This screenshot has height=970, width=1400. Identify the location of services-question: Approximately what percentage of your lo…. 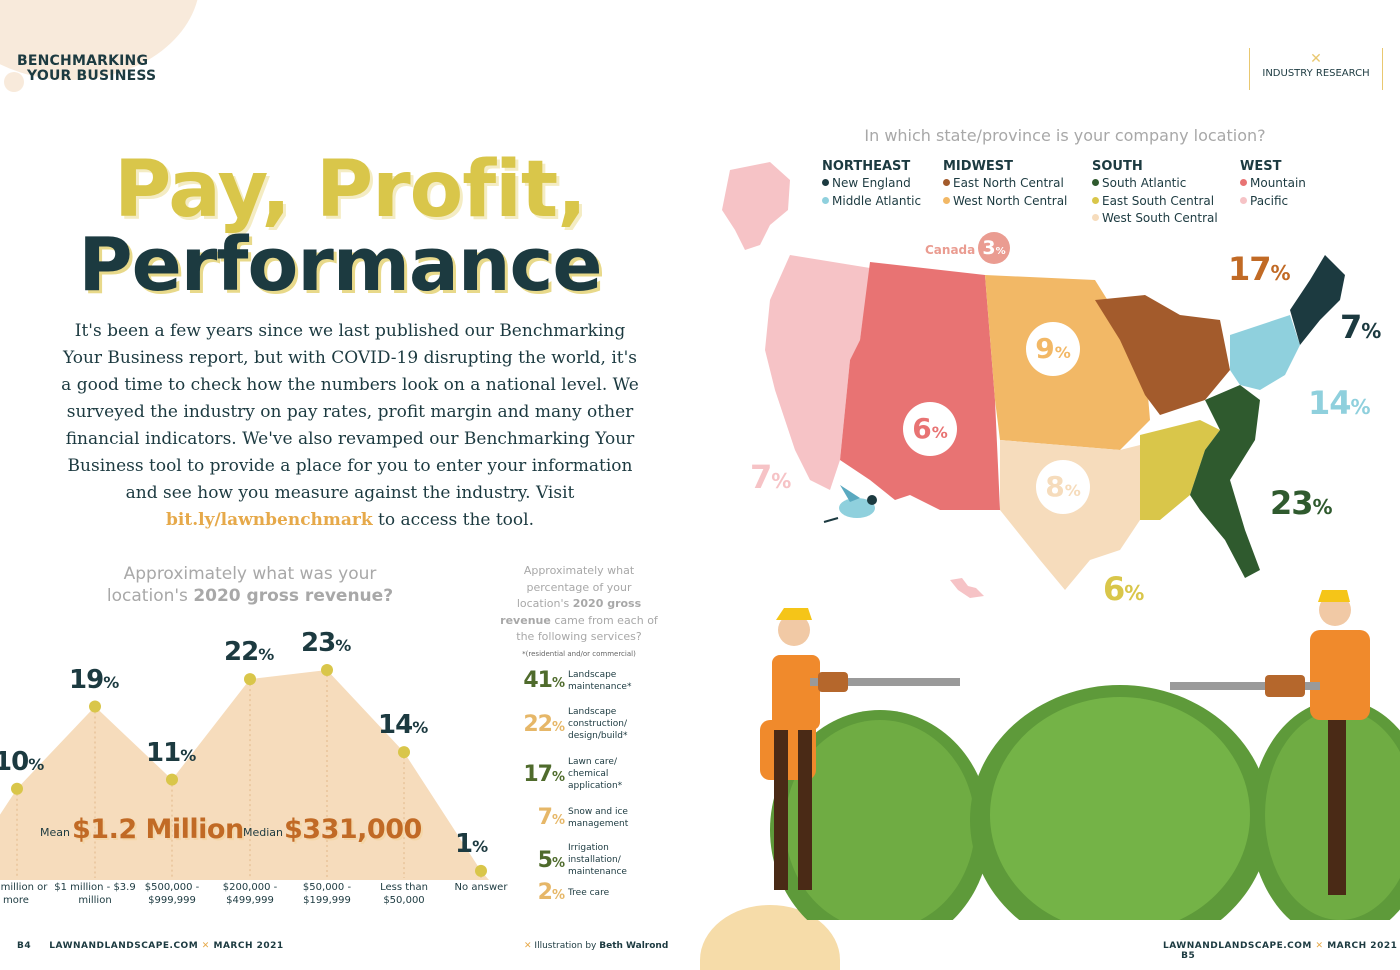
(579, 604).